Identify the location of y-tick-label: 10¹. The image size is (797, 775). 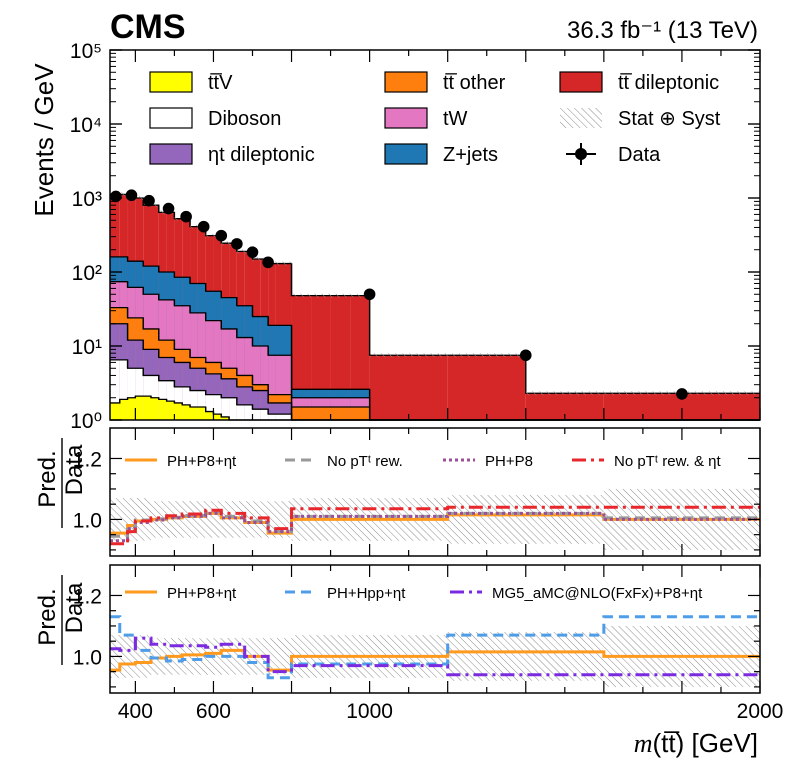
(87, 347).